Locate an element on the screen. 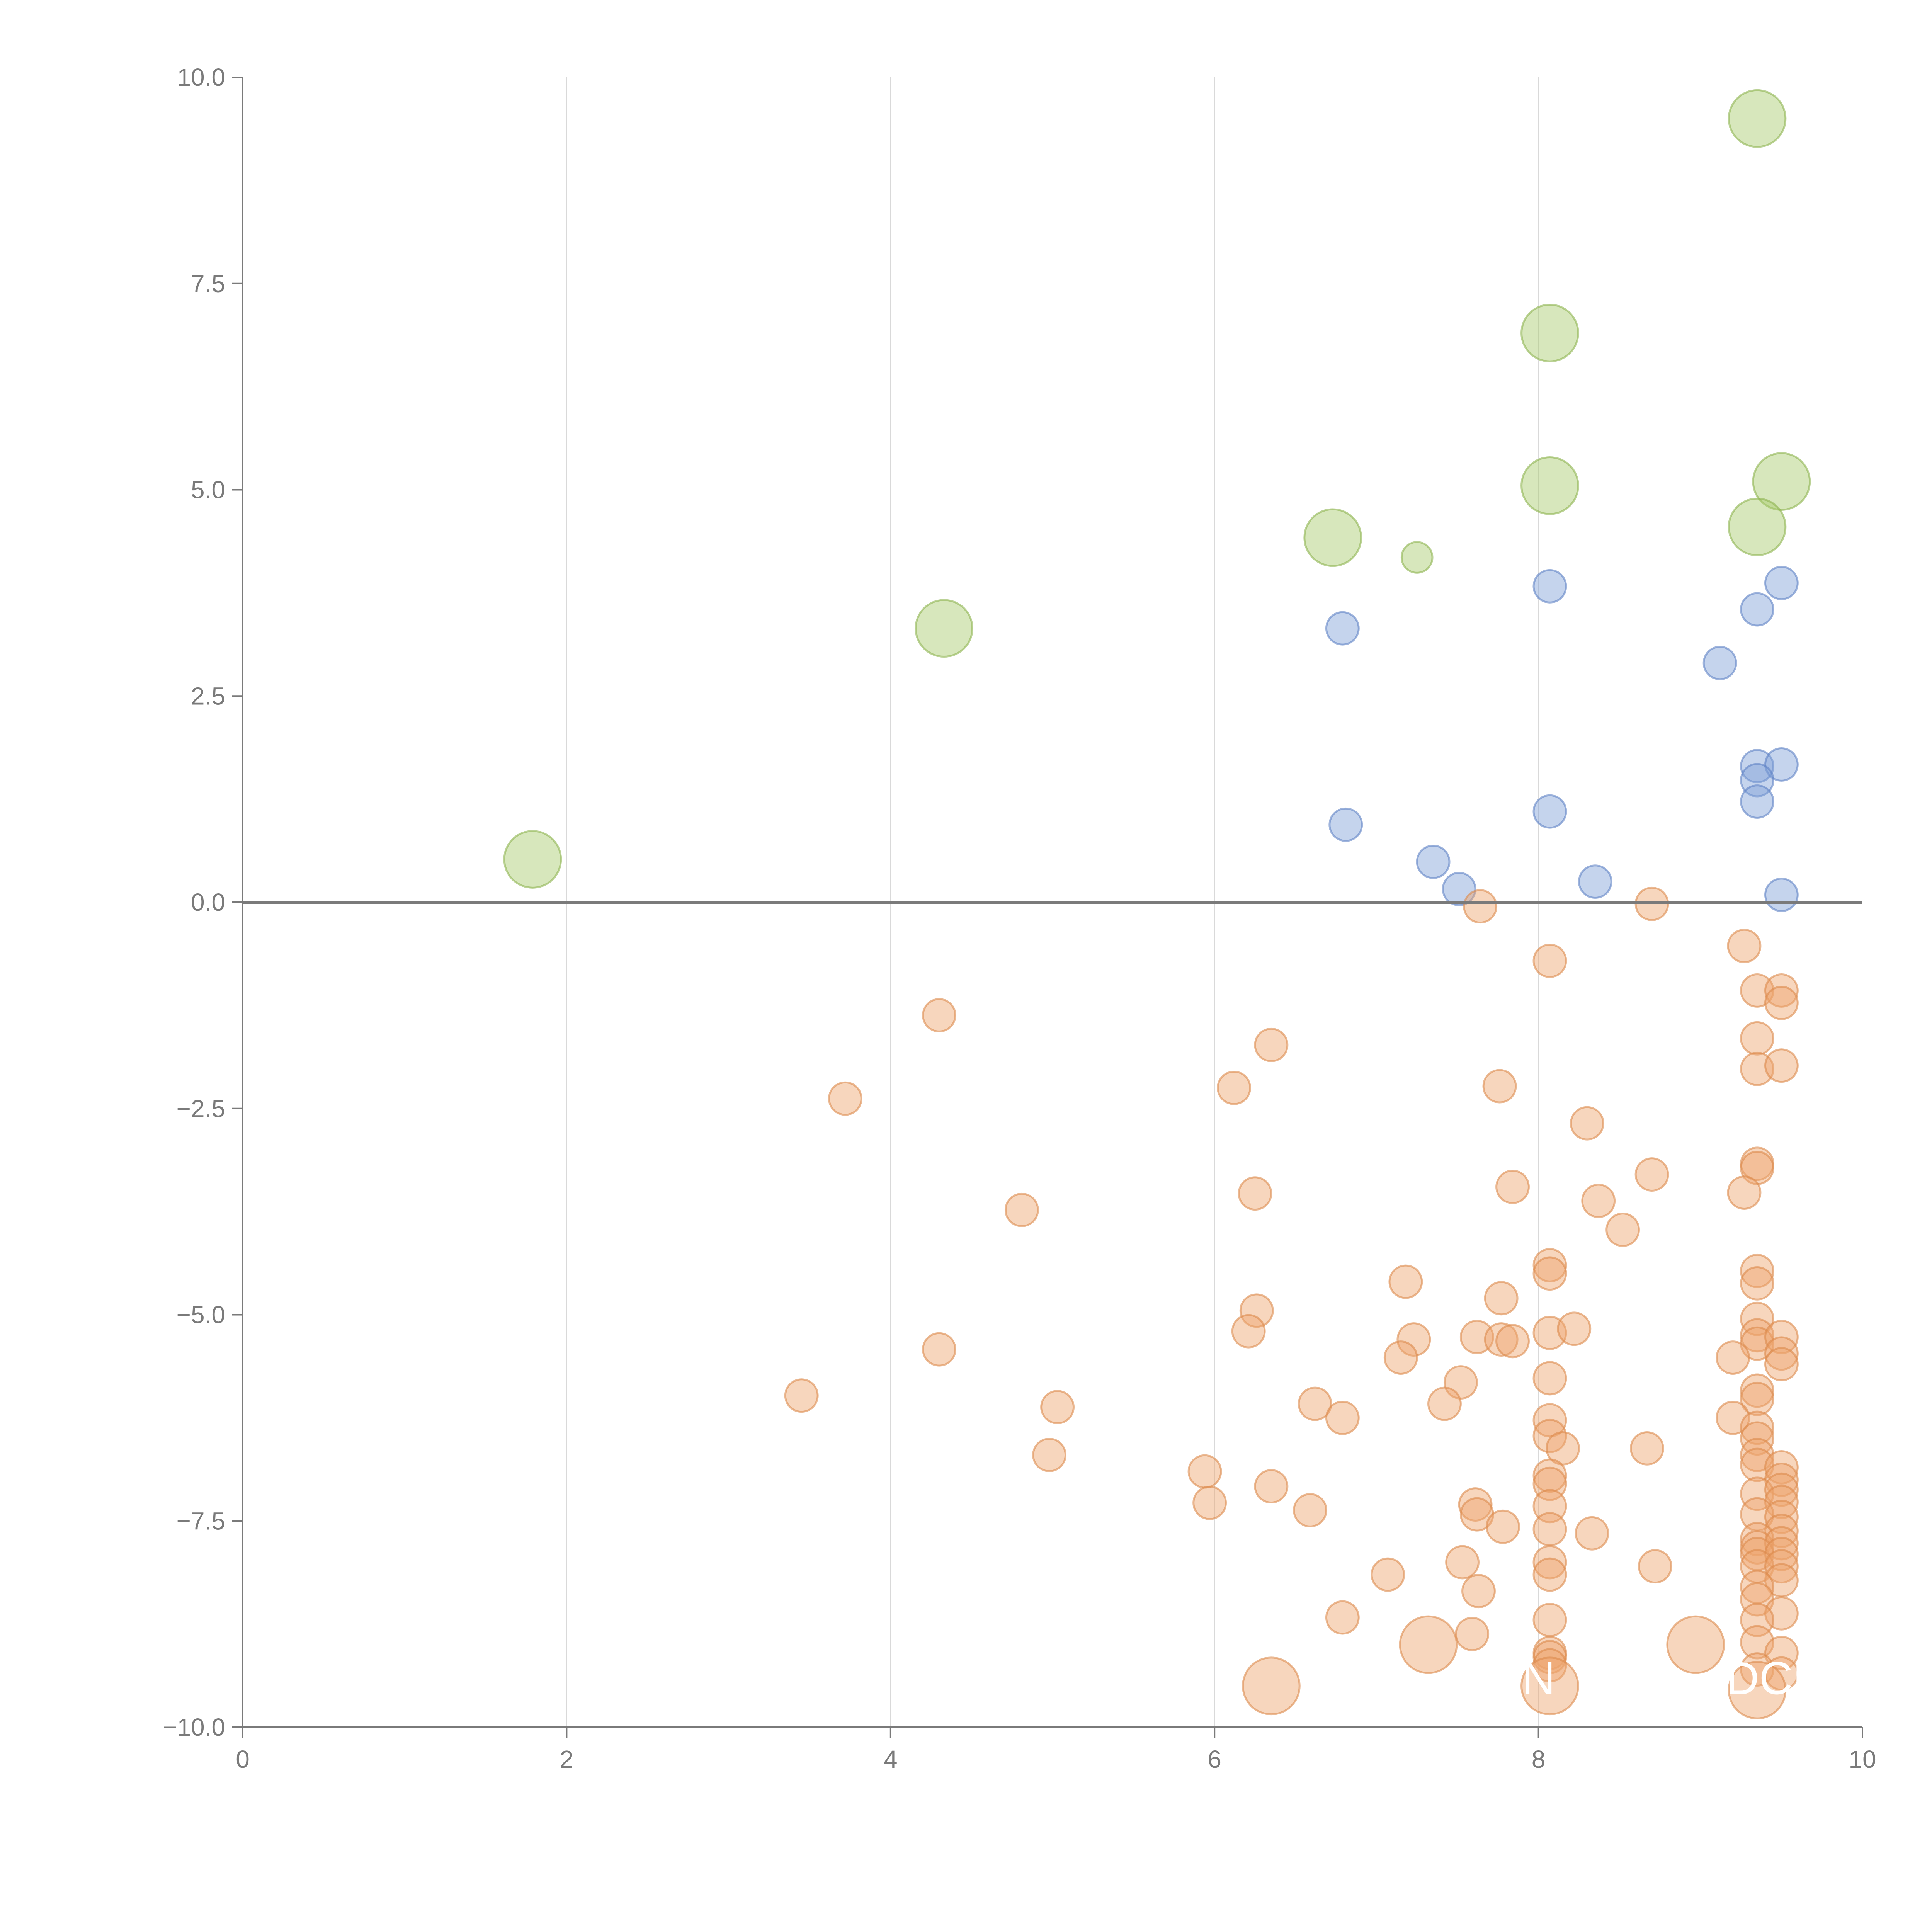  x-tick-label: 8 is located at coordinates (1539, 1759).